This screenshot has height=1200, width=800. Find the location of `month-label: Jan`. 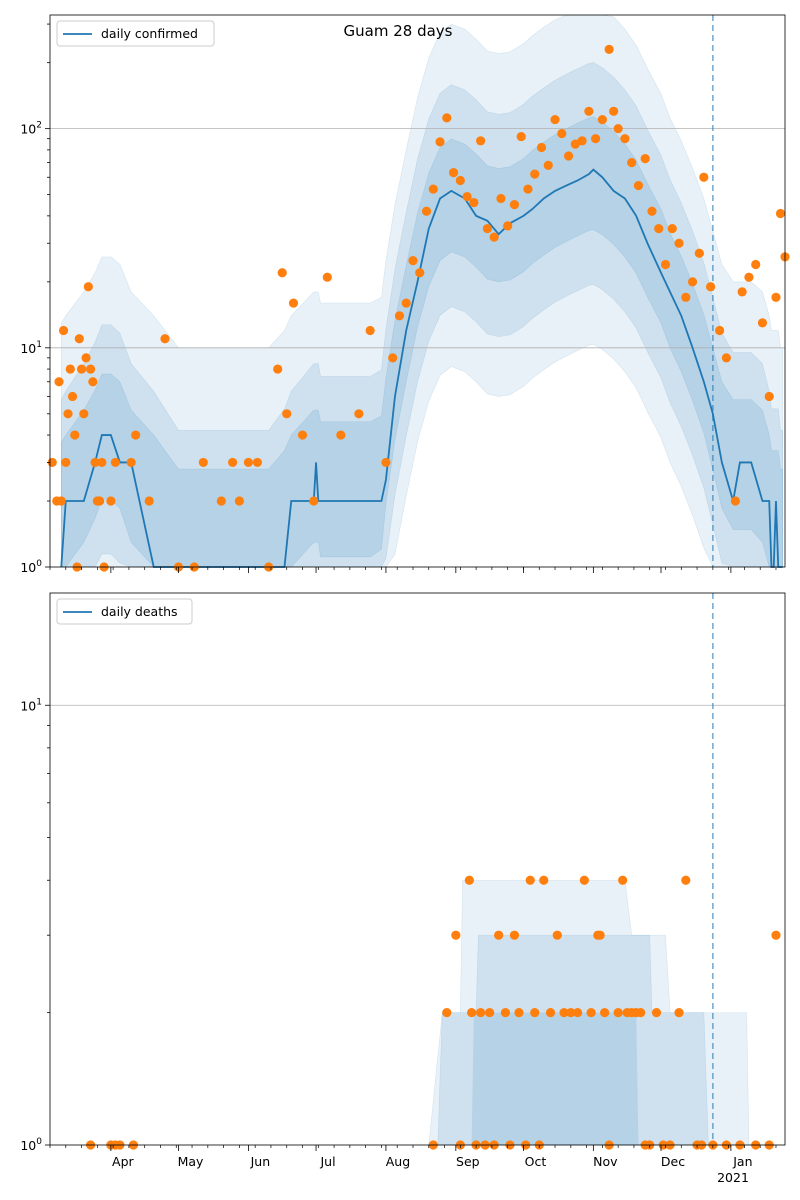

month-label: Jan is located at coordinates (742, 1161).